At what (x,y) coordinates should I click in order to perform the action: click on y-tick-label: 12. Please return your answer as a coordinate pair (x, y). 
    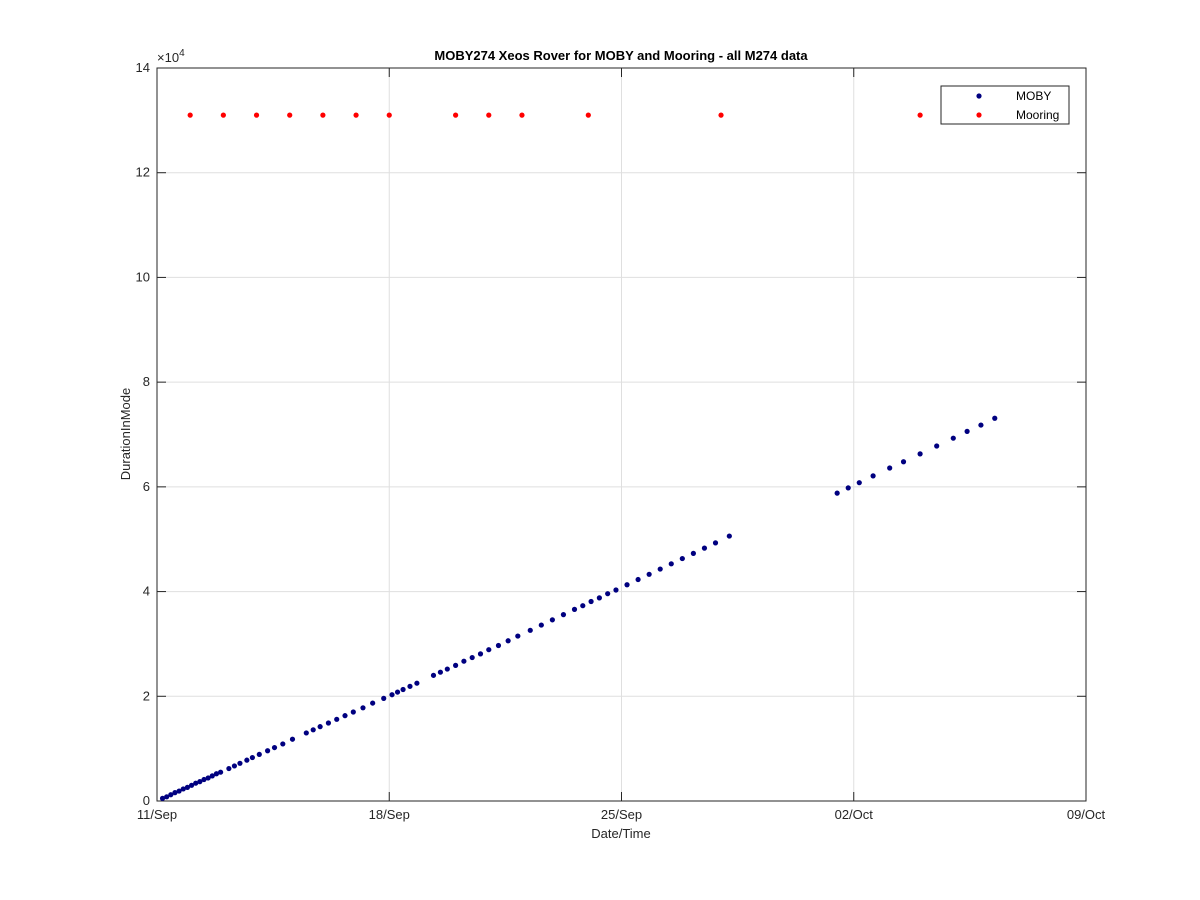
    Looking at the image, I should click on (143, 172).